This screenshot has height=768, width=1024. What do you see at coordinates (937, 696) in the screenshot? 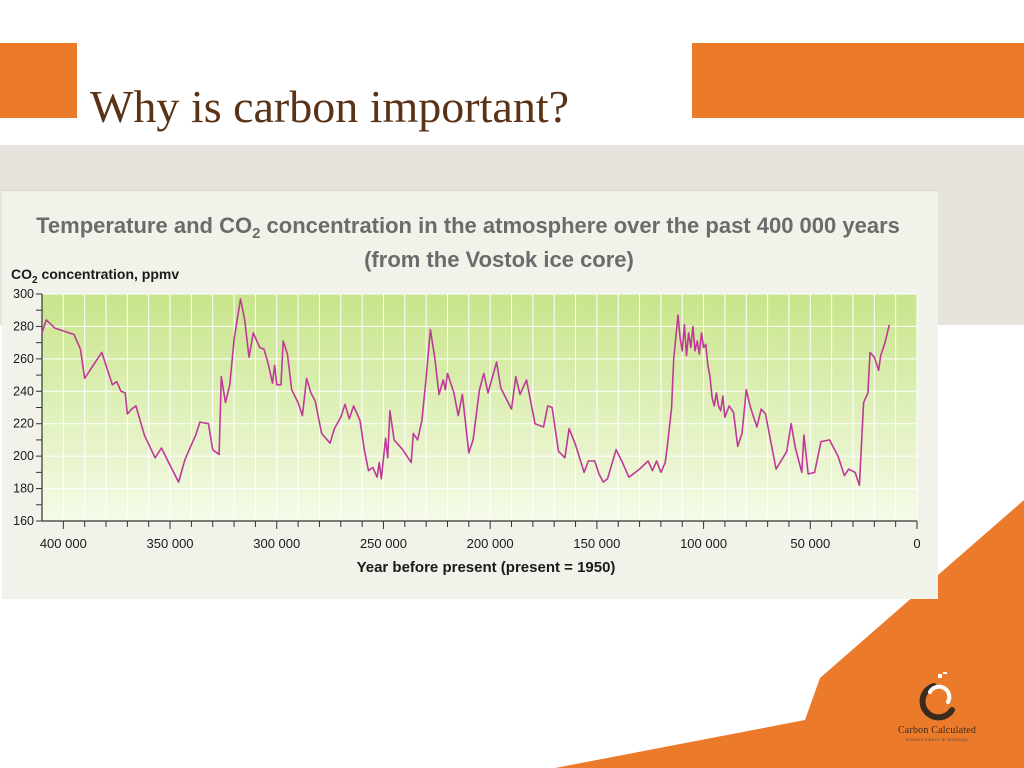
I see `carbon-calculated-logo-icon` at bounding box center [937, 696].